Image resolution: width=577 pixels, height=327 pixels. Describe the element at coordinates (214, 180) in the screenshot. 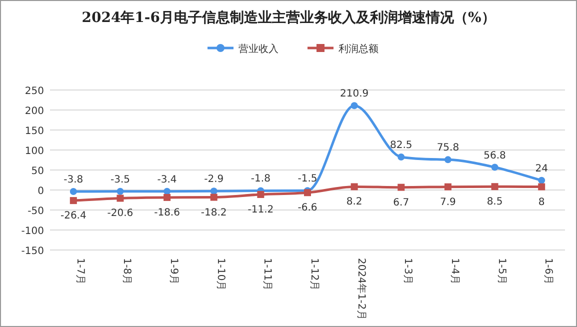

I see `data-label: -2.9` at that location.